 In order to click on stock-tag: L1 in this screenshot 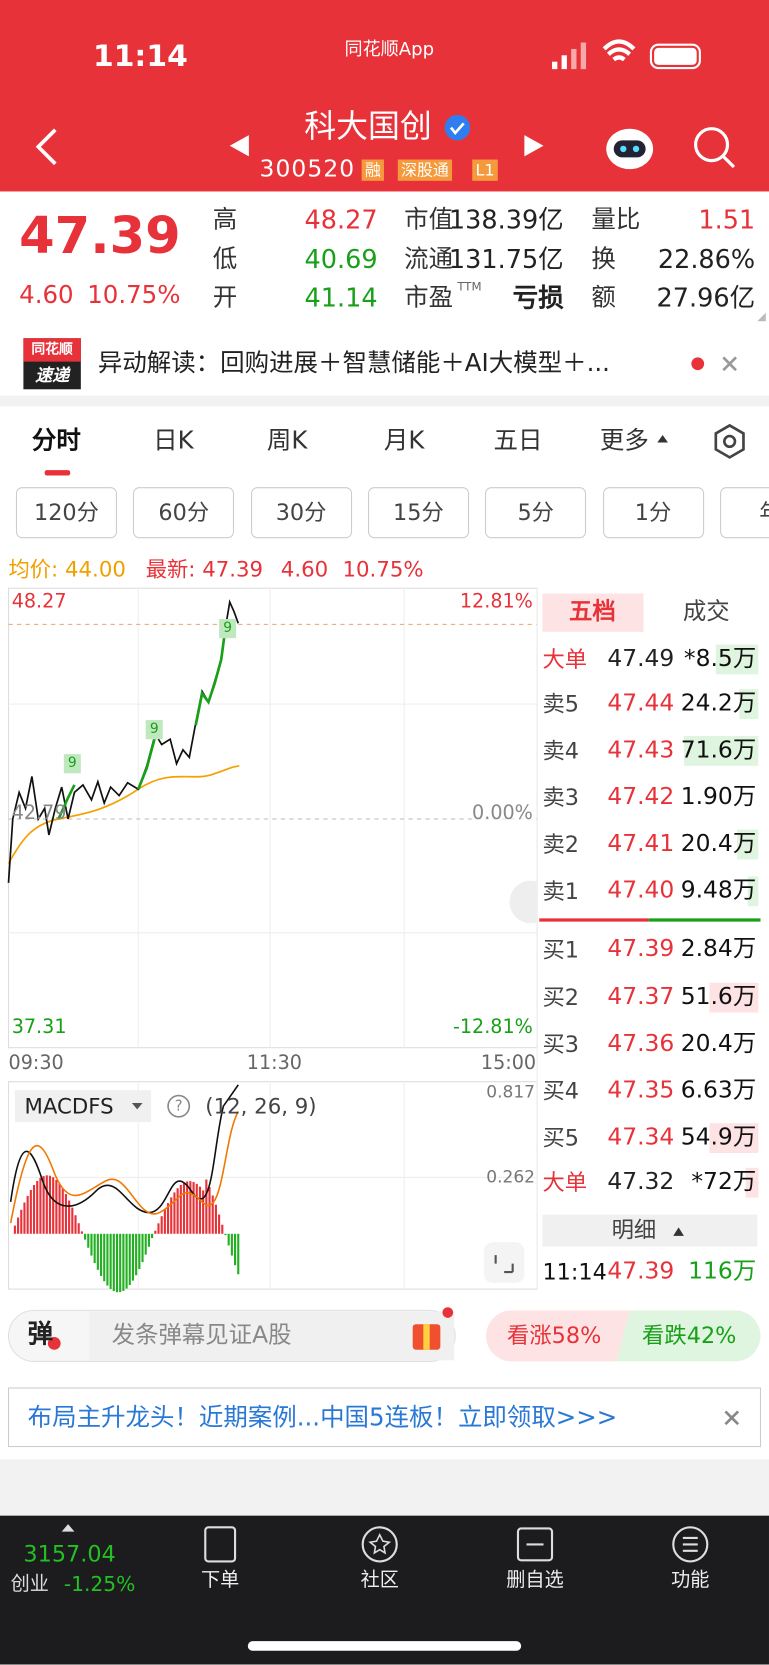, I will do `click(485, 170)`.